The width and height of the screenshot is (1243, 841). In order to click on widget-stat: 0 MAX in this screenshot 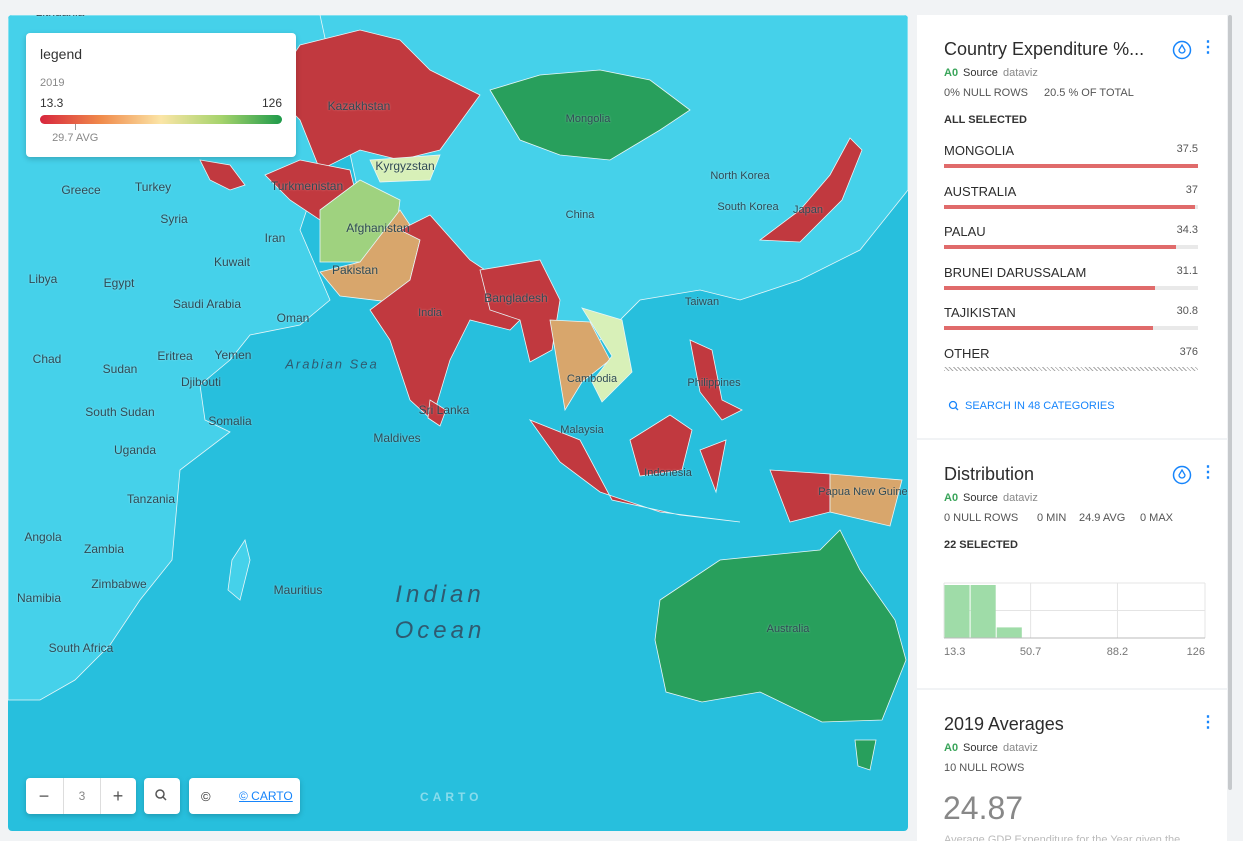, I will do `click(1157, 518)`.